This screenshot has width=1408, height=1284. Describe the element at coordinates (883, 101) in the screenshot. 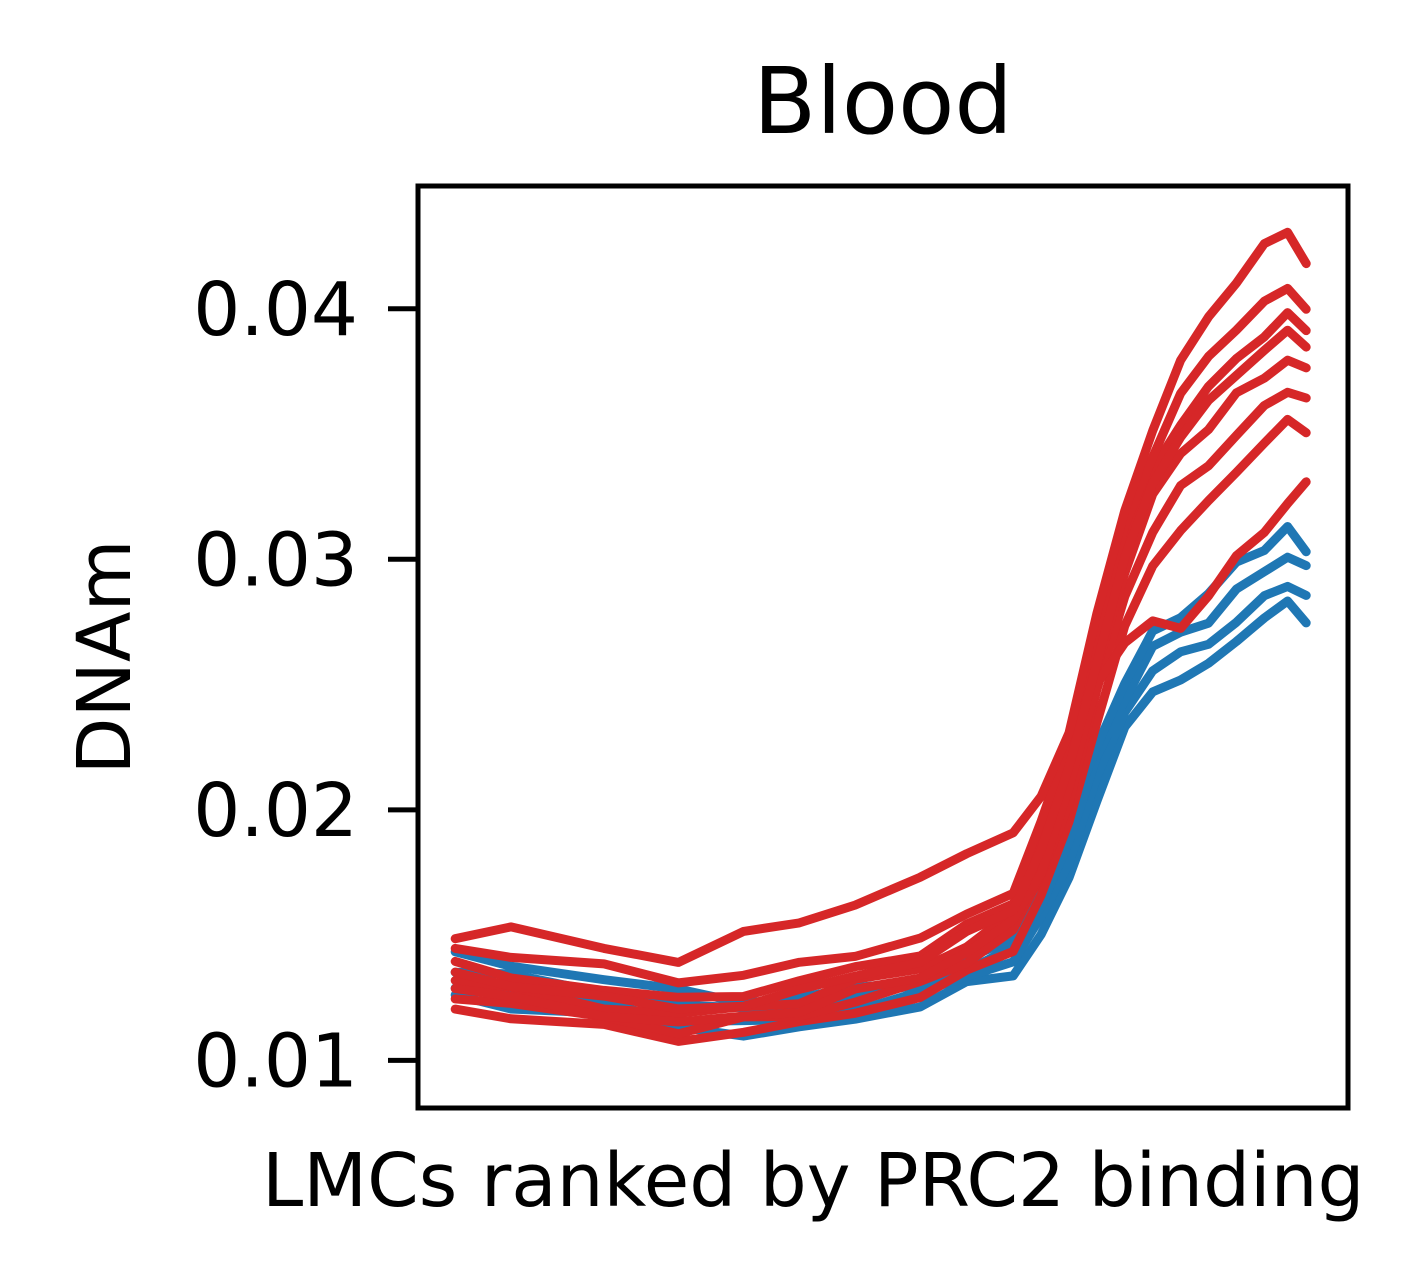

I see `chart-title: Blood` at that location.